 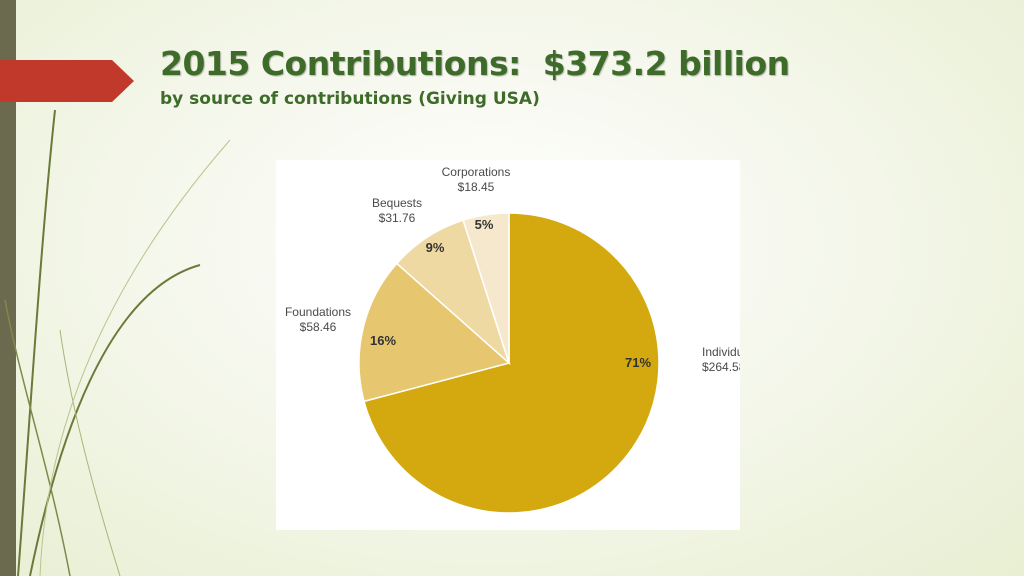 I want to click on slice-value-corporations: $18.45, so click(x=476, y=187).